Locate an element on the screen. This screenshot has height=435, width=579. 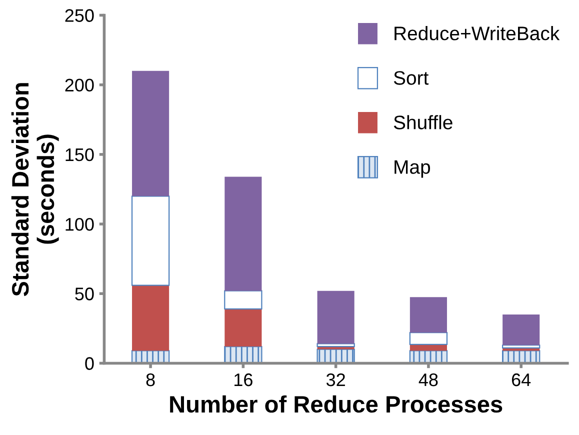
y-tick-label: 100 is located at coordinates (80, 224).